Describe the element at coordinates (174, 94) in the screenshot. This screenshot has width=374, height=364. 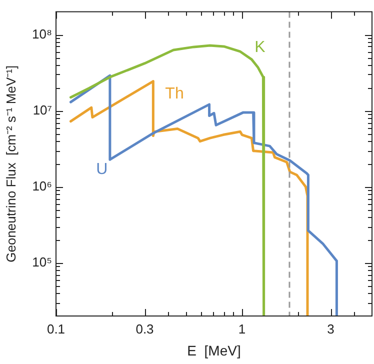
I see `series-label: Th` at that location.